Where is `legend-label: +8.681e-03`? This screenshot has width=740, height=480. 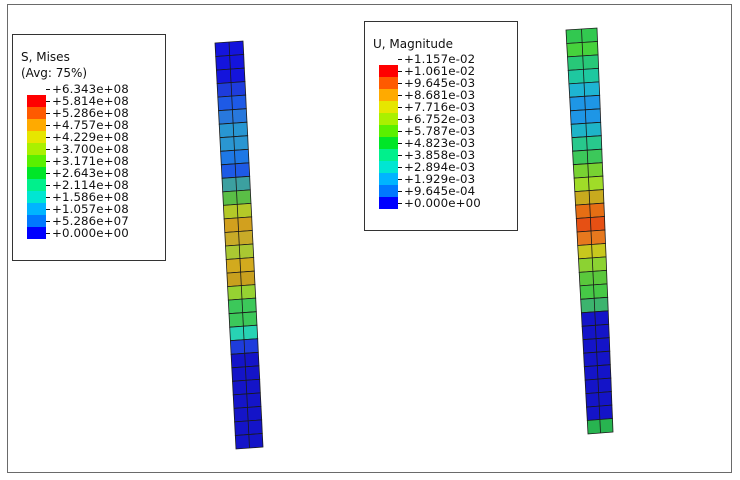
legend-label: +8.681e-03 is located at coordinates (440, 95).